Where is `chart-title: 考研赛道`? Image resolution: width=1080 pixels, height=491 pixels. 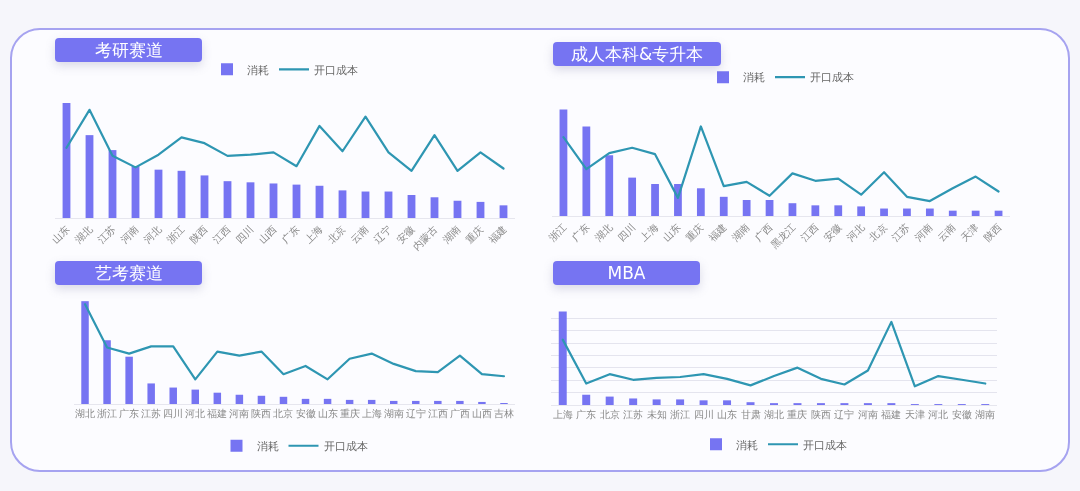 chart-title: 考研赛道 is located at coordinates (128, 50).